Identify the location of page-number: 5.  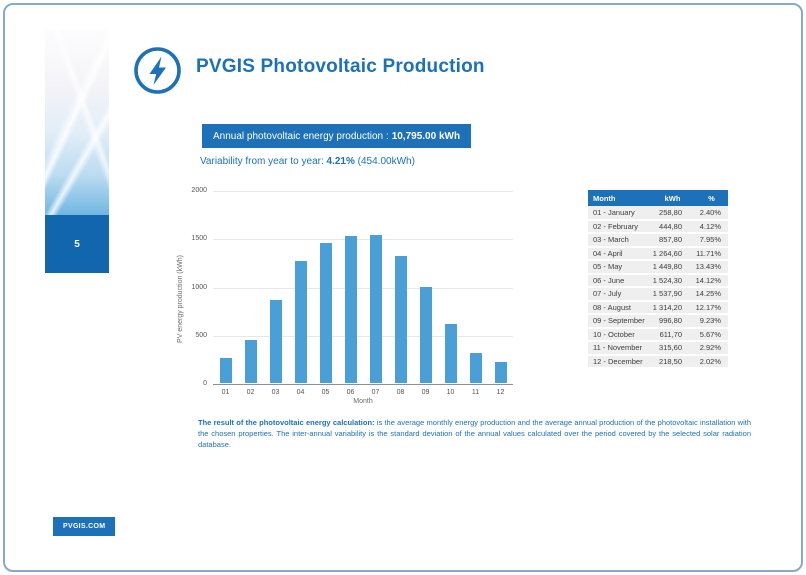
(77, 244).